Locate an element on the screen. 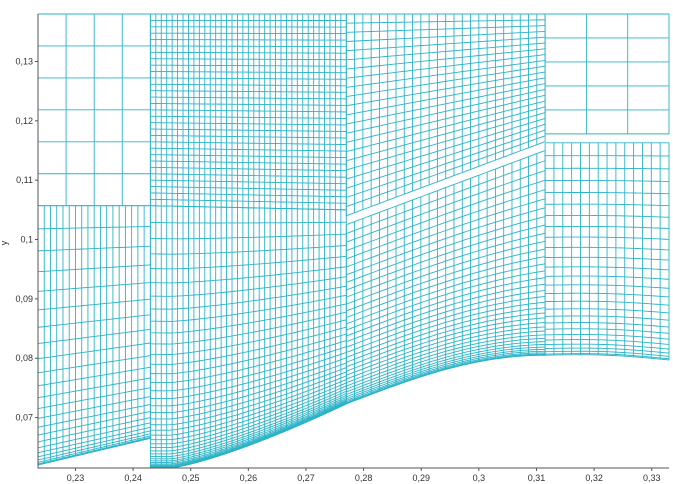 The height and width of the screenshot is (484, 673). x-tick-label: 0,23 is located at coordinates (76, 478).